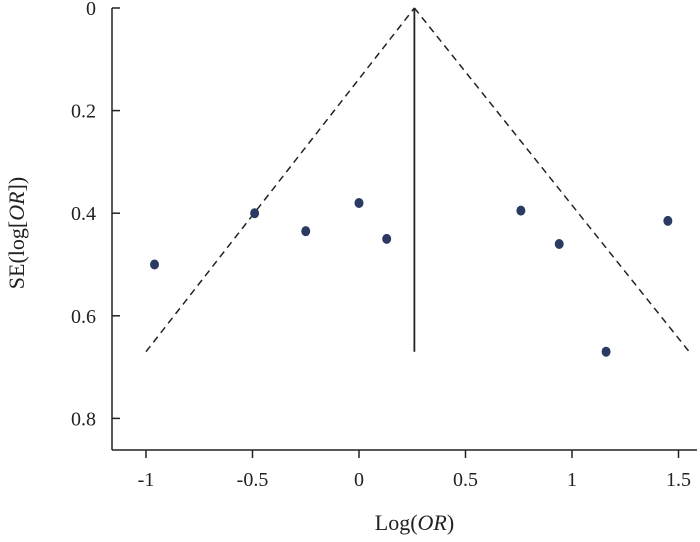 The width and height of the screenshot is (700, 542). I want to click on y-tick-label: 0.4, so click(83, 214).